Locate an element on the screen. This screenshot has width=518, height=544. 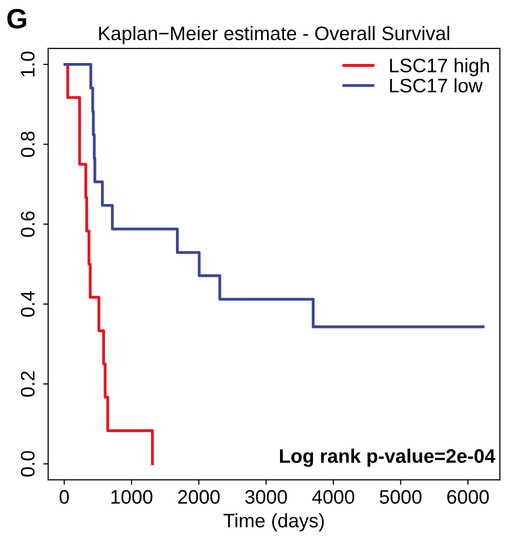
x-tick-label: 5000 is located at coordinates (401, 497).